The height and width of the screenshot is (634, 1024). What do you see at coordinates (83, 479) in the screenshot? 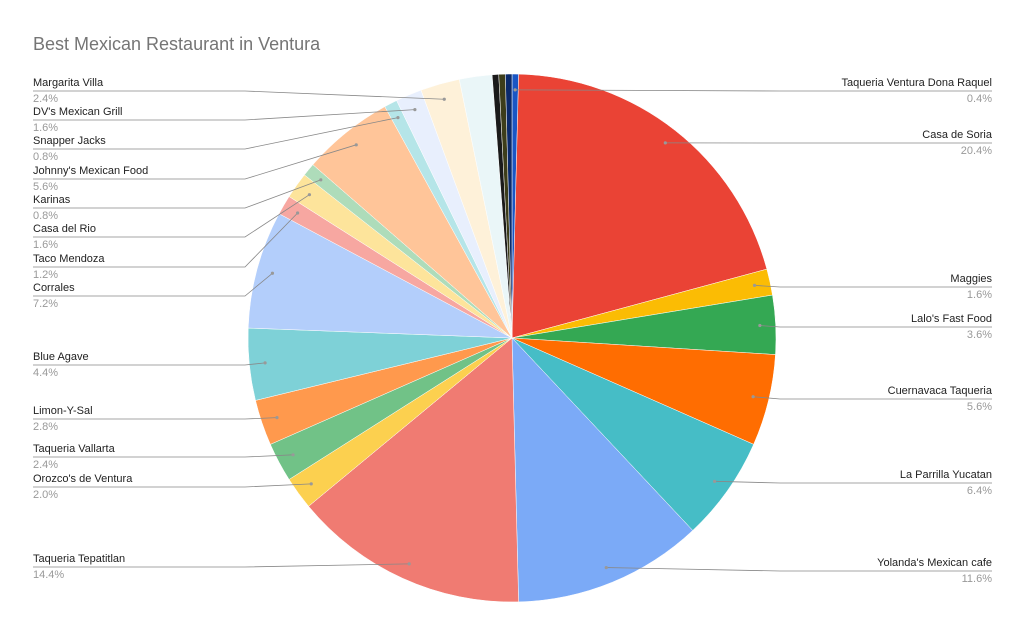
I see `slice-label: Orozco's de Ventura` at bounding box center [83, 479].